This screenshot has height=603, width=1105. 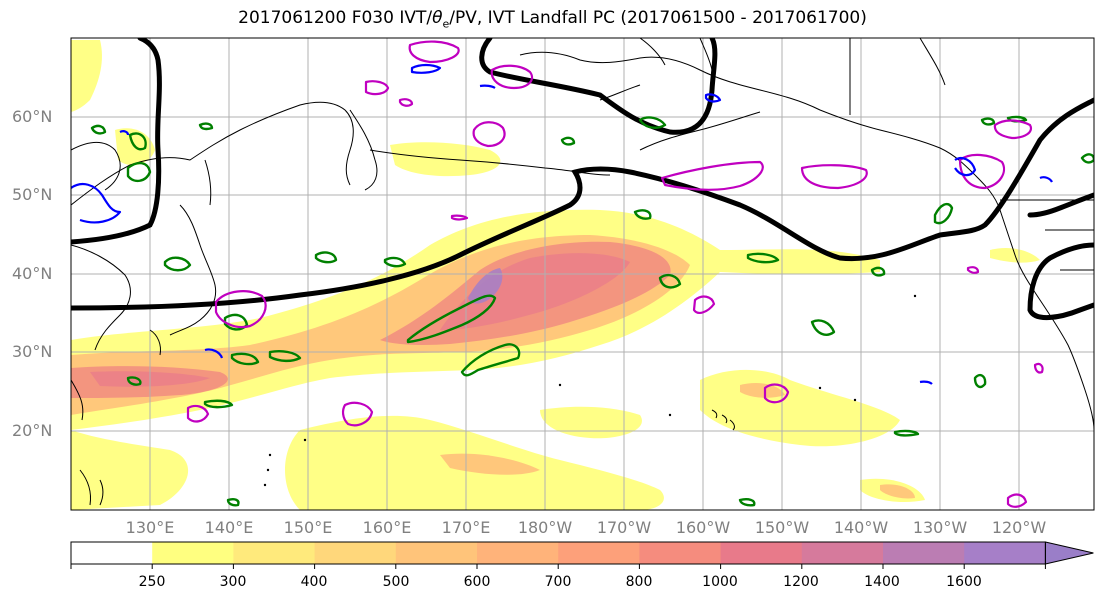 What do you see at coordinates (150, 527) in the screenshot?
I see `lon-label-130e: 130°E` at bounding box center [150, 527].